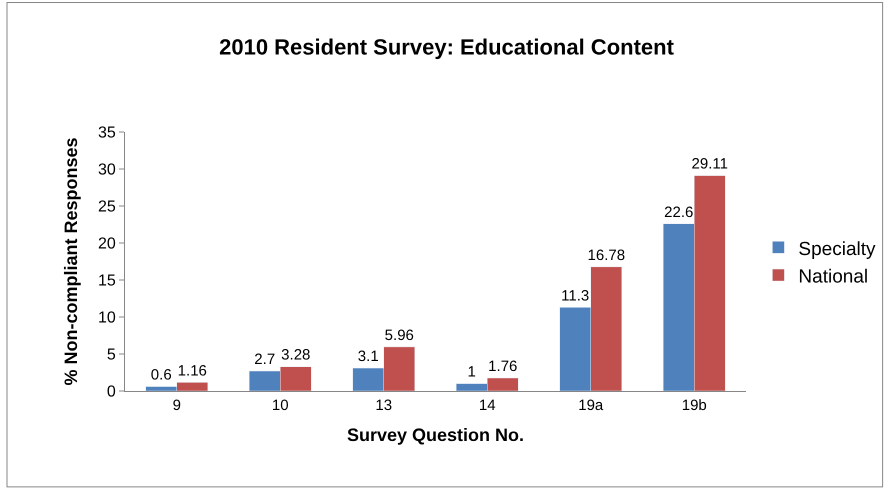  Describe the element at coordinates (472, 372) in the screenshot. I see `data-label: 1` at that location.